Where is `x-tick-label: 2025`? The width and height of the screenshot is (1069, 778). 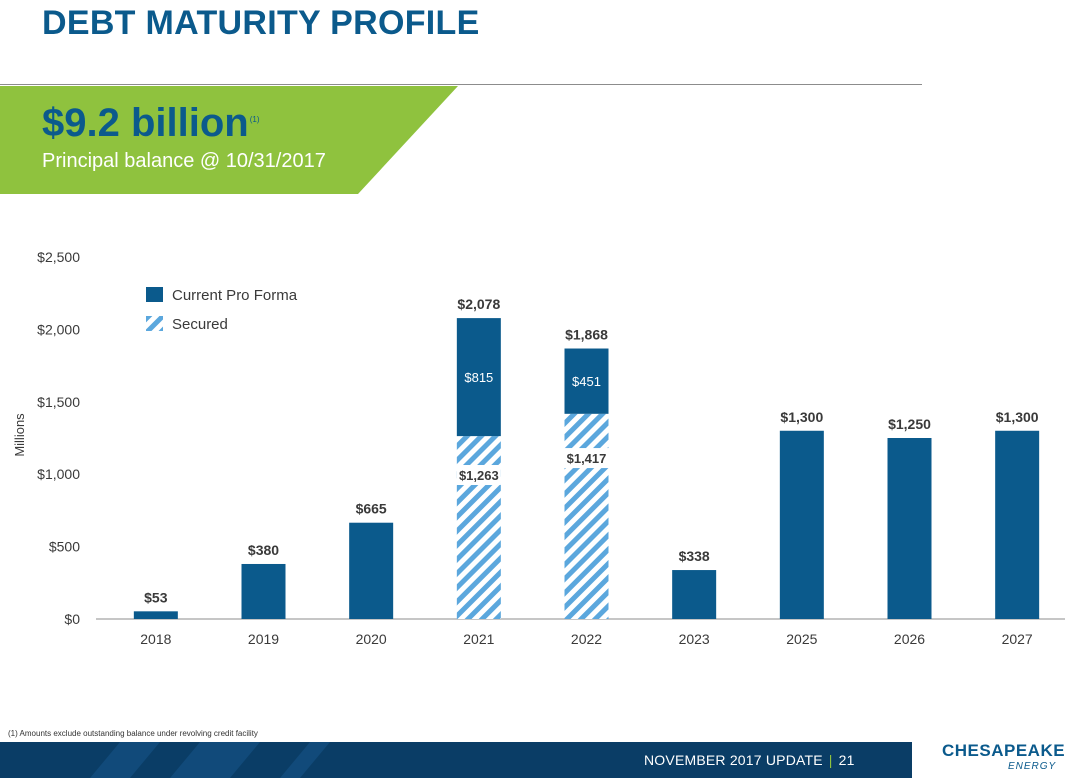
x-tick-label: 2025 is located at coordinates (801, 639).